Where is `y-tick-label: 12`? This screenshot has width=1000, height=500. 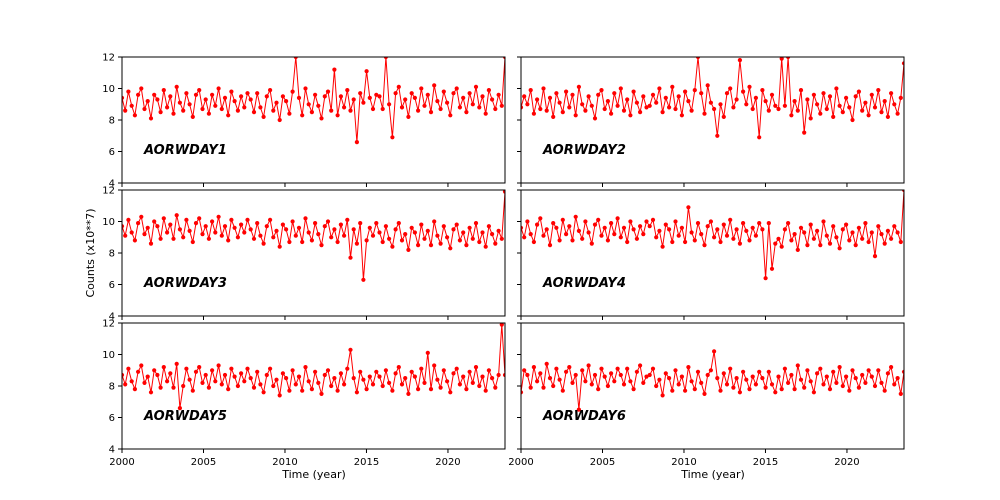 y-tick-label: 12 is located at coordinates (108, 191).